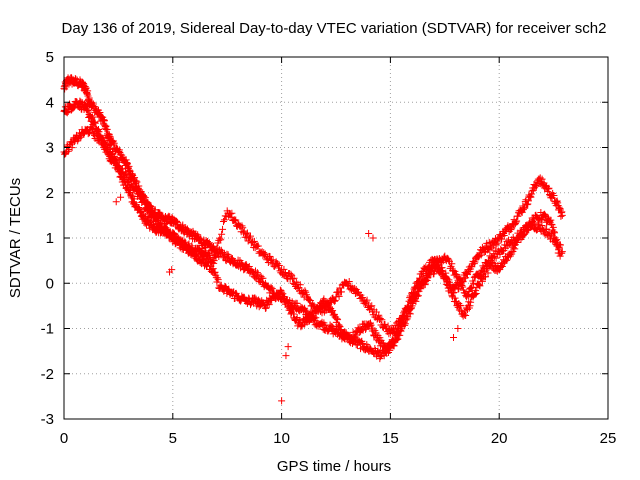 Image resolution: width=640 pixels, height=480 pixels. I want to click on x-tick-label: 5, so click(173, 438).